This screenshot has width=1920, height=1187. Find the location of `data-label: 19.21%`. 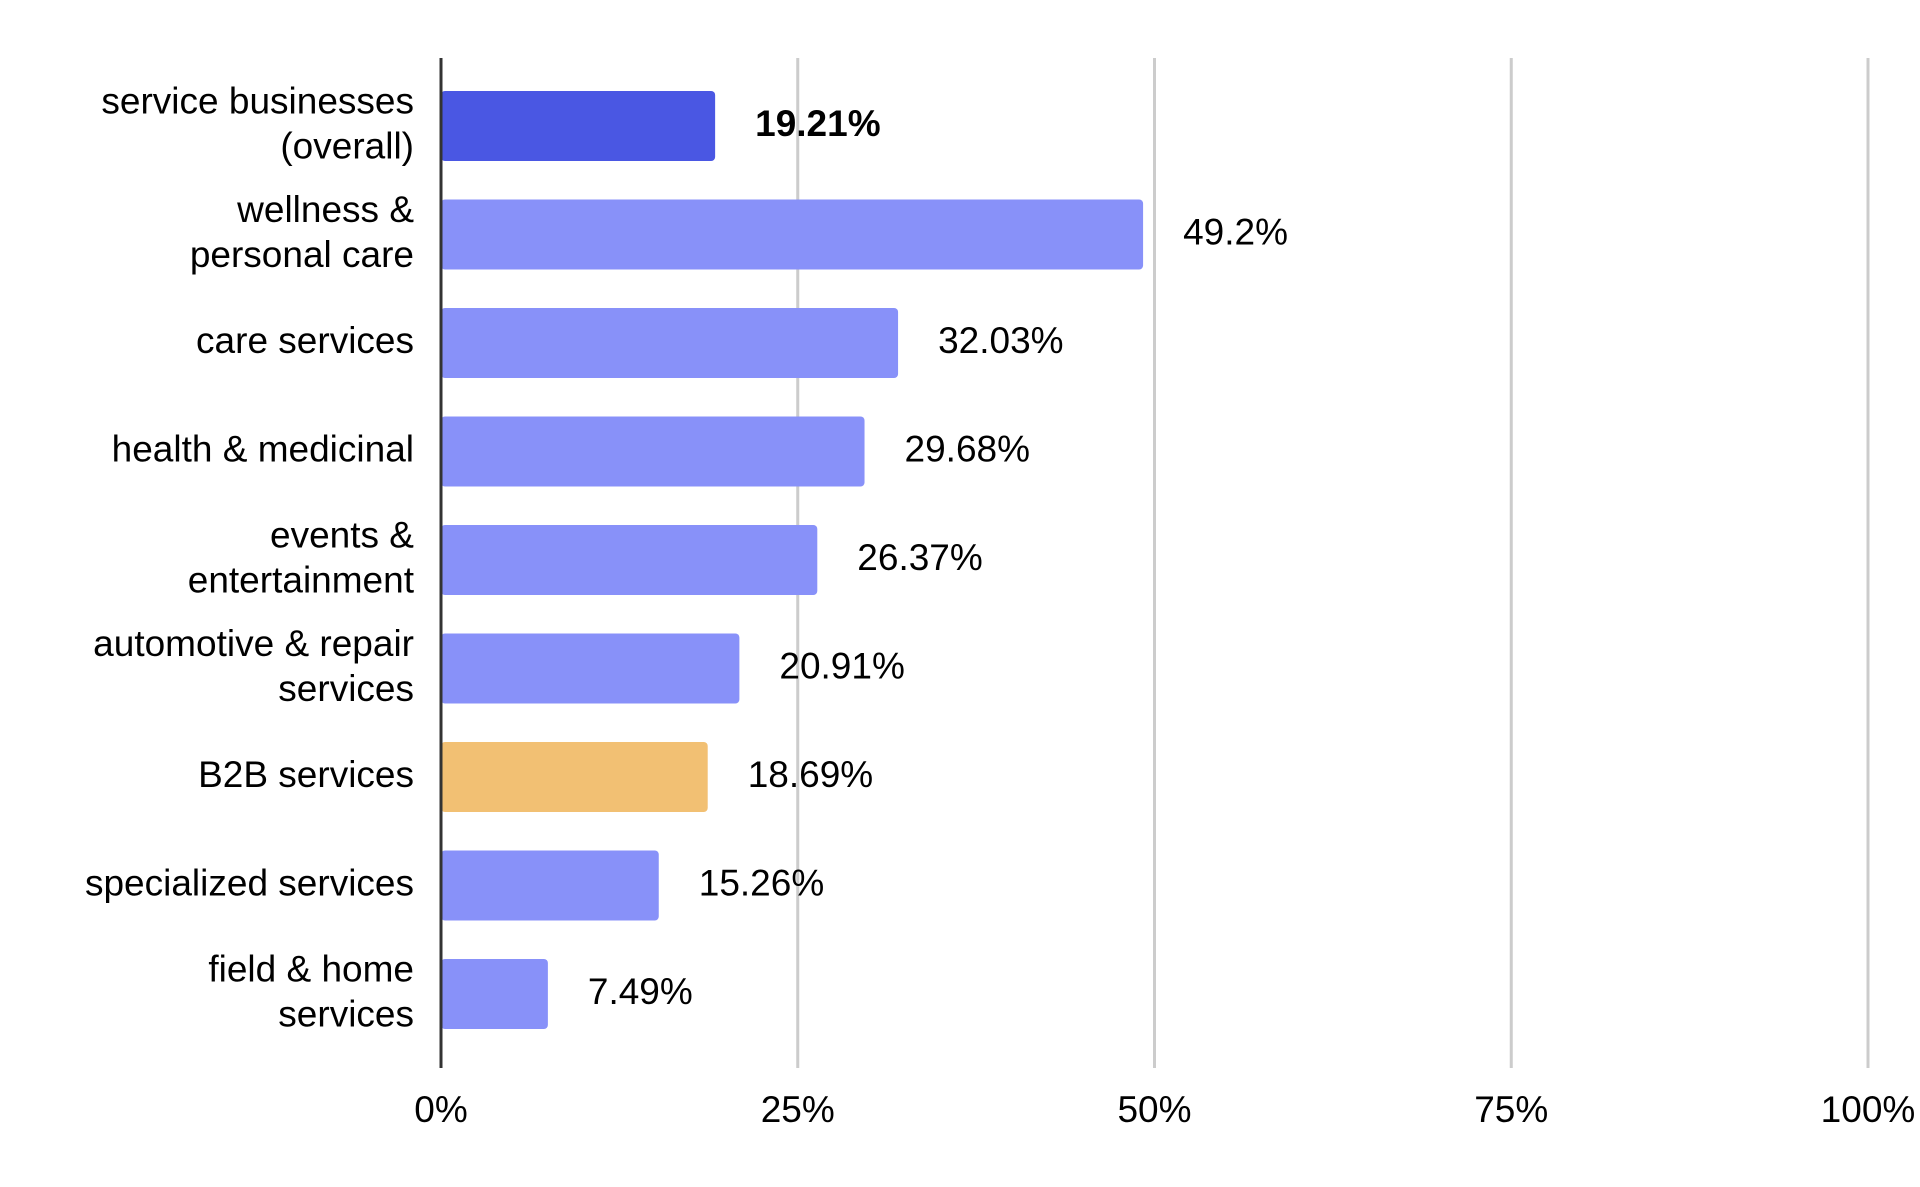

data-label: 19.21% is located at coordinates (818, 123).